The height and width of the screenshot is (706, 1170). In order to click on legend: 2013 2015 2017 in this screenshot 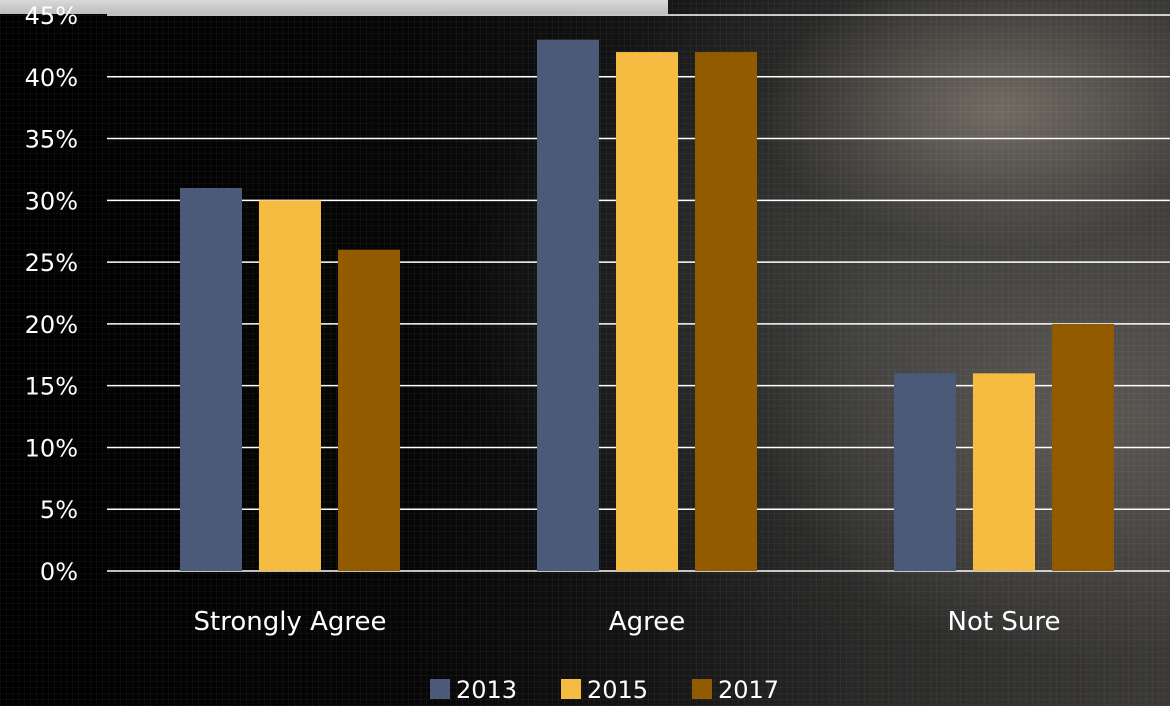, I will do `click(604, 690)`.